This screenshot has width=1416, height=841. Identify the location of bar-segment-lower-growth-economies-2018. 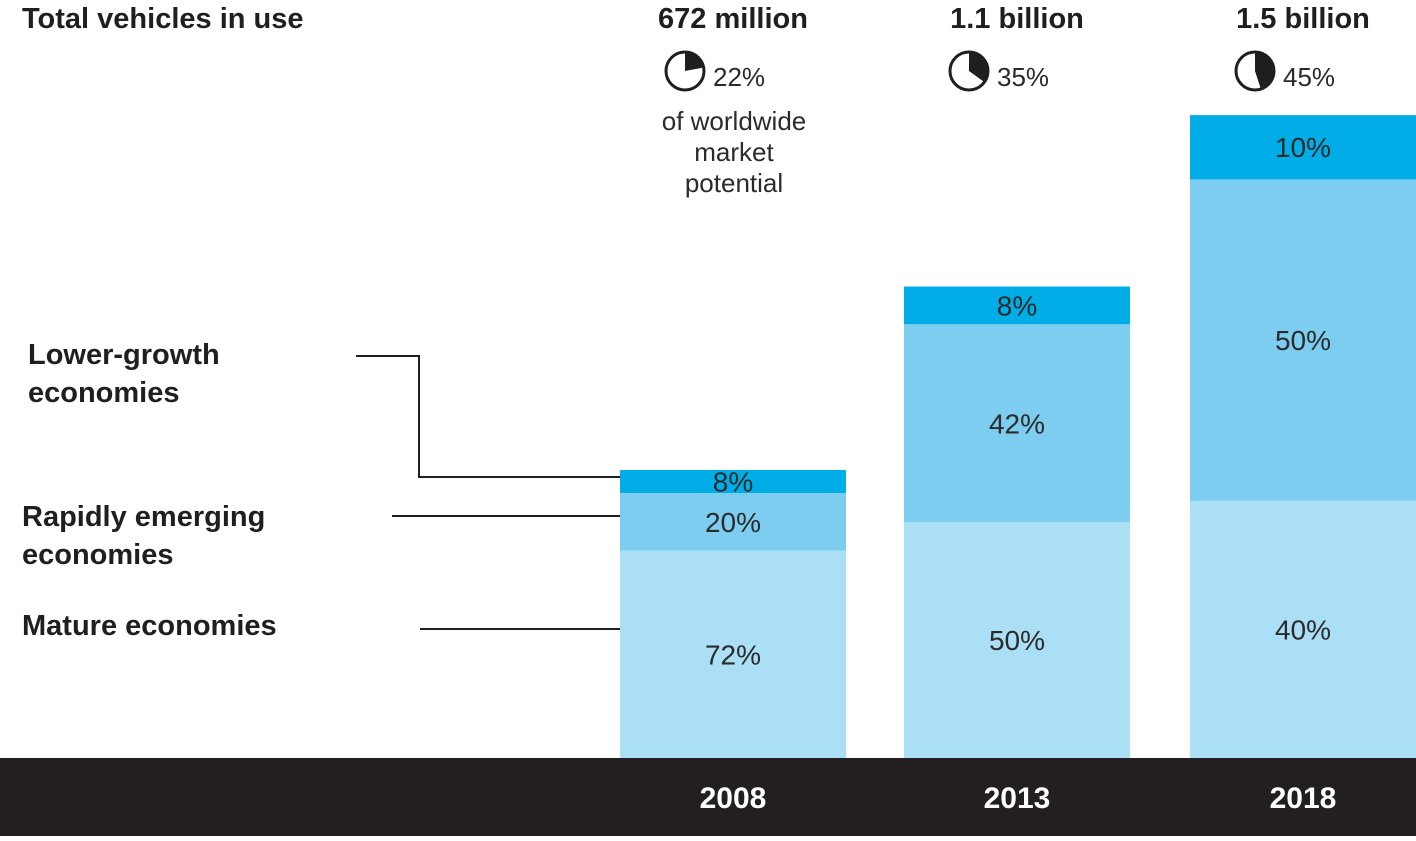
(1303, 147).